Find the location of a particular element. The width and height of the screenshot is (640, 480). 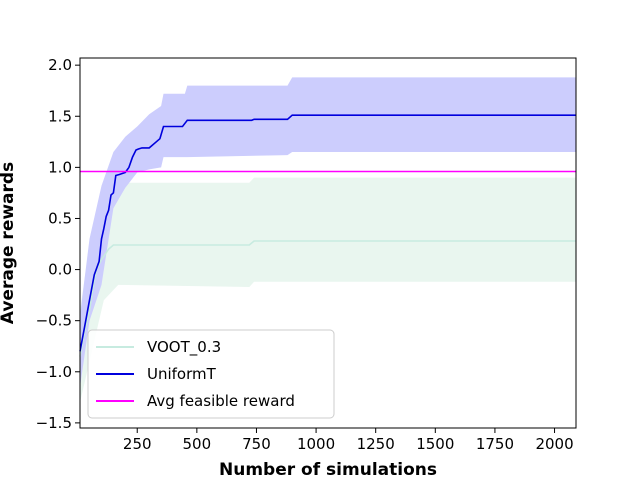

y-tick-label: −1.5 is located at coordinates (54, 423).